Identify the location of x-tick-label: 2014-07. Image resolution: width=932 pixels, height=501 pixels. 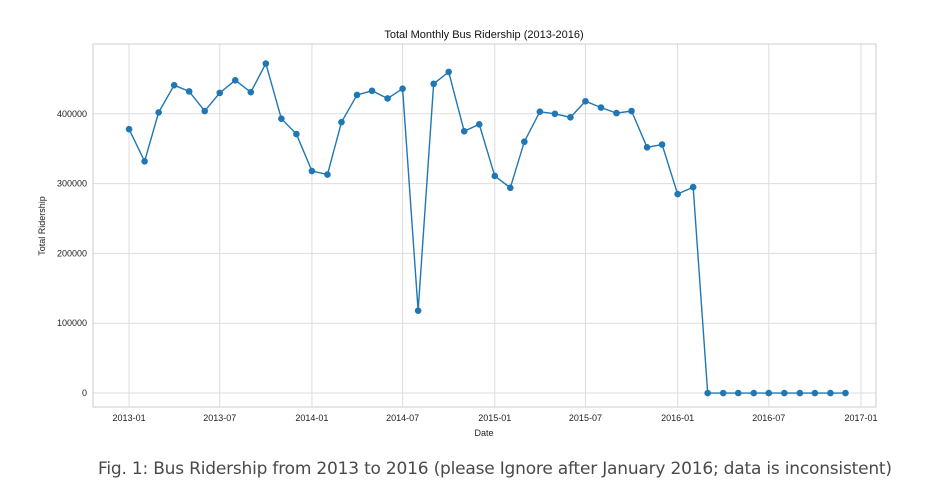
(402, 418).